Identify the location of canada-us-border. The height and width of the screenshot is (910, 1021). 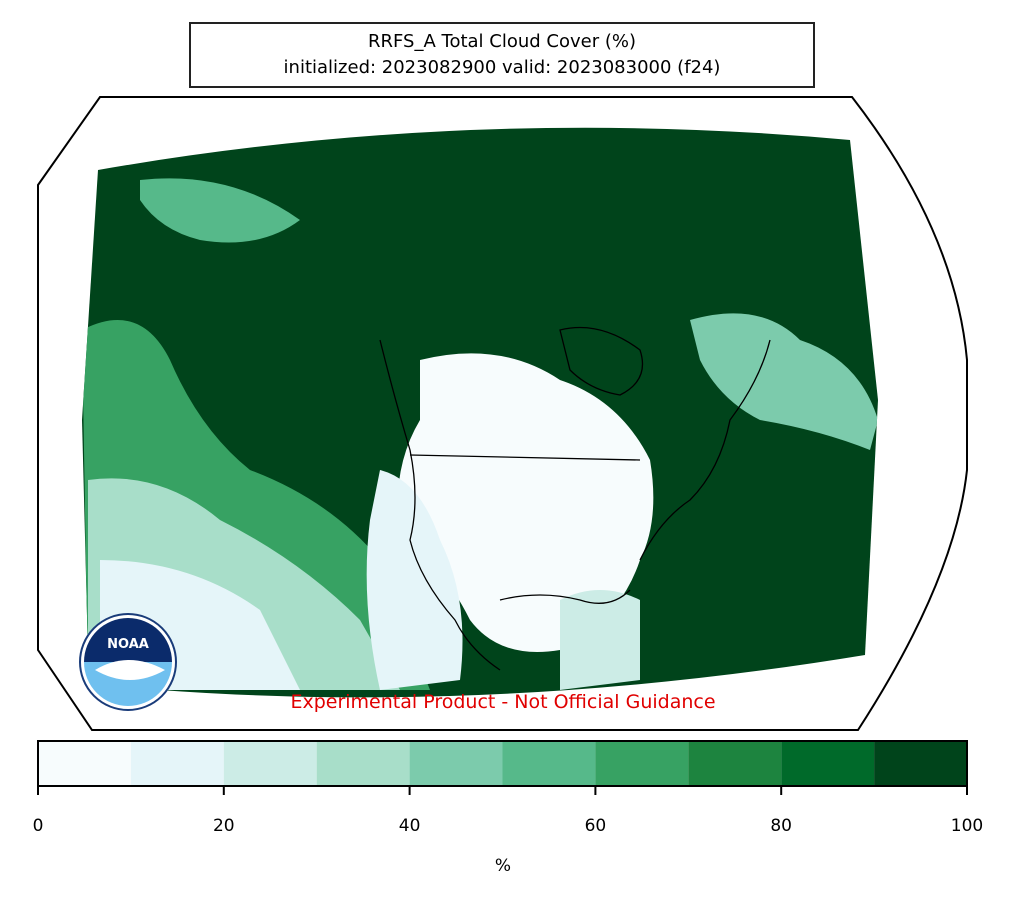
(525, 457).